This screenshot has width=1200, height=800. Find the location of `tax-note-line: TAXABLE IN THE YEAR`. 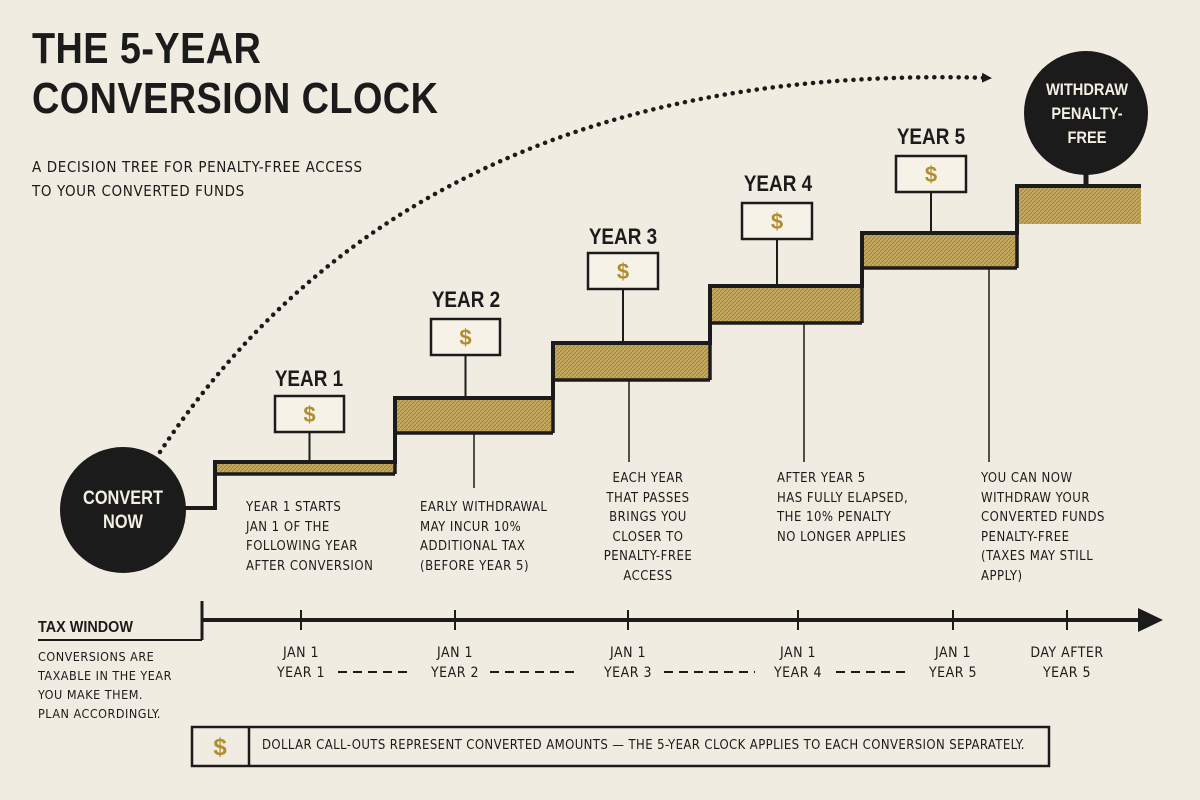

tax-note-line: TAXABLE IN THE YEAR is located at coordinates (105, 675).